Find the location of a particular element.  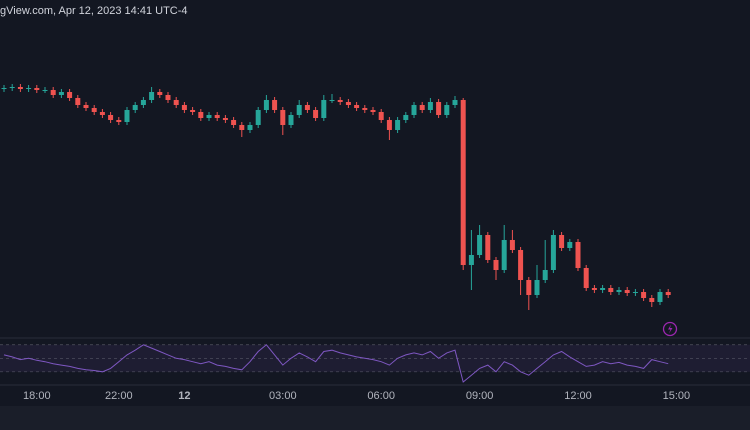

x-tick-label: 15:00 is located at coordinates (677, 396).